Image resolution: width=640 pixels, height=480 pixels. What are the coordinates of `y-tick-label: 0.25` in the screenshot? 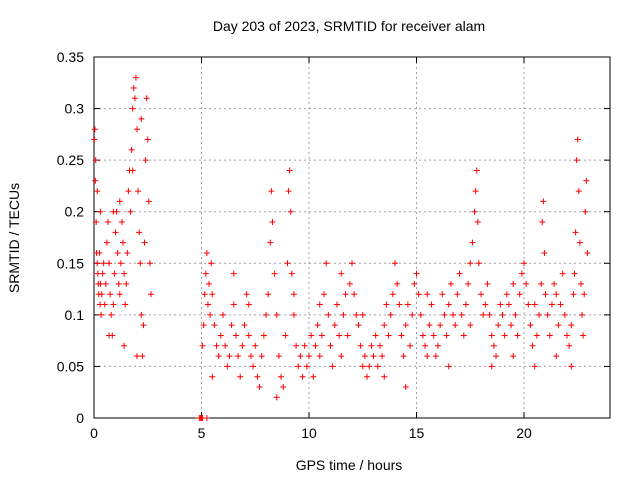 It's located at (70, 160).